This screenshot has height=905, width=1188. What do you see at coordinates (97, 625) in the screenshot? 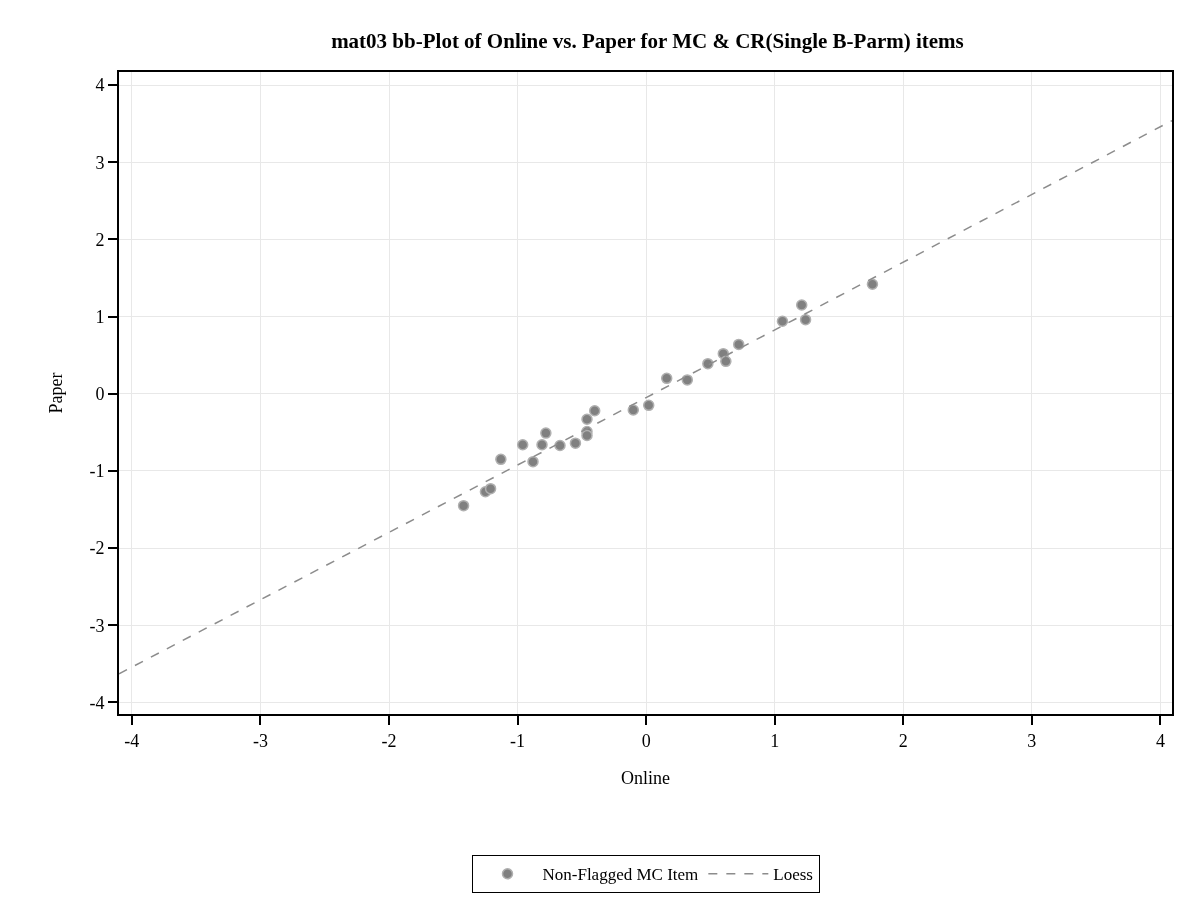
I see `y-tick-label: -3` at bounding box center [97, 625].